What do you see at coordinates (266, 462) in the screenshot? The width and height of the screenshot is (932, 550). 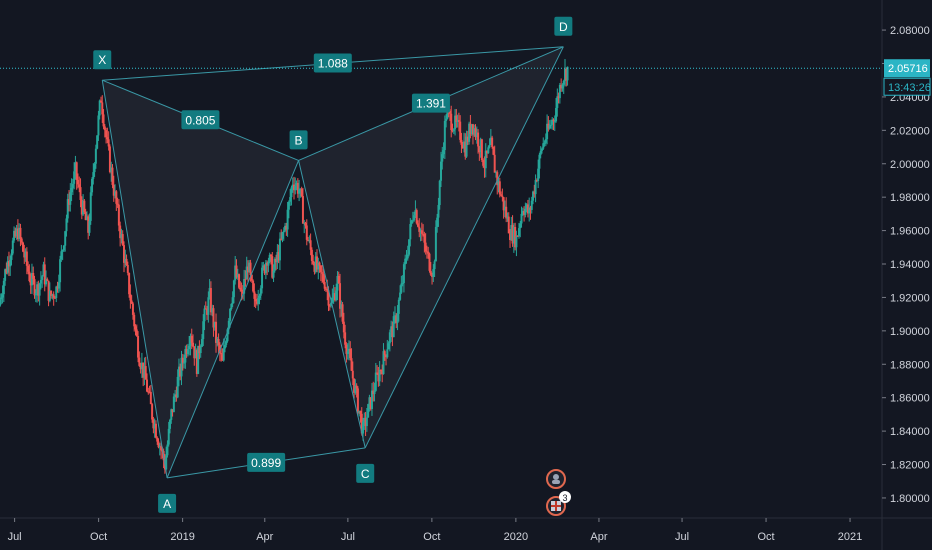 I see `ratio-label-0.899: 0.899` at bounding box center [266, 462].